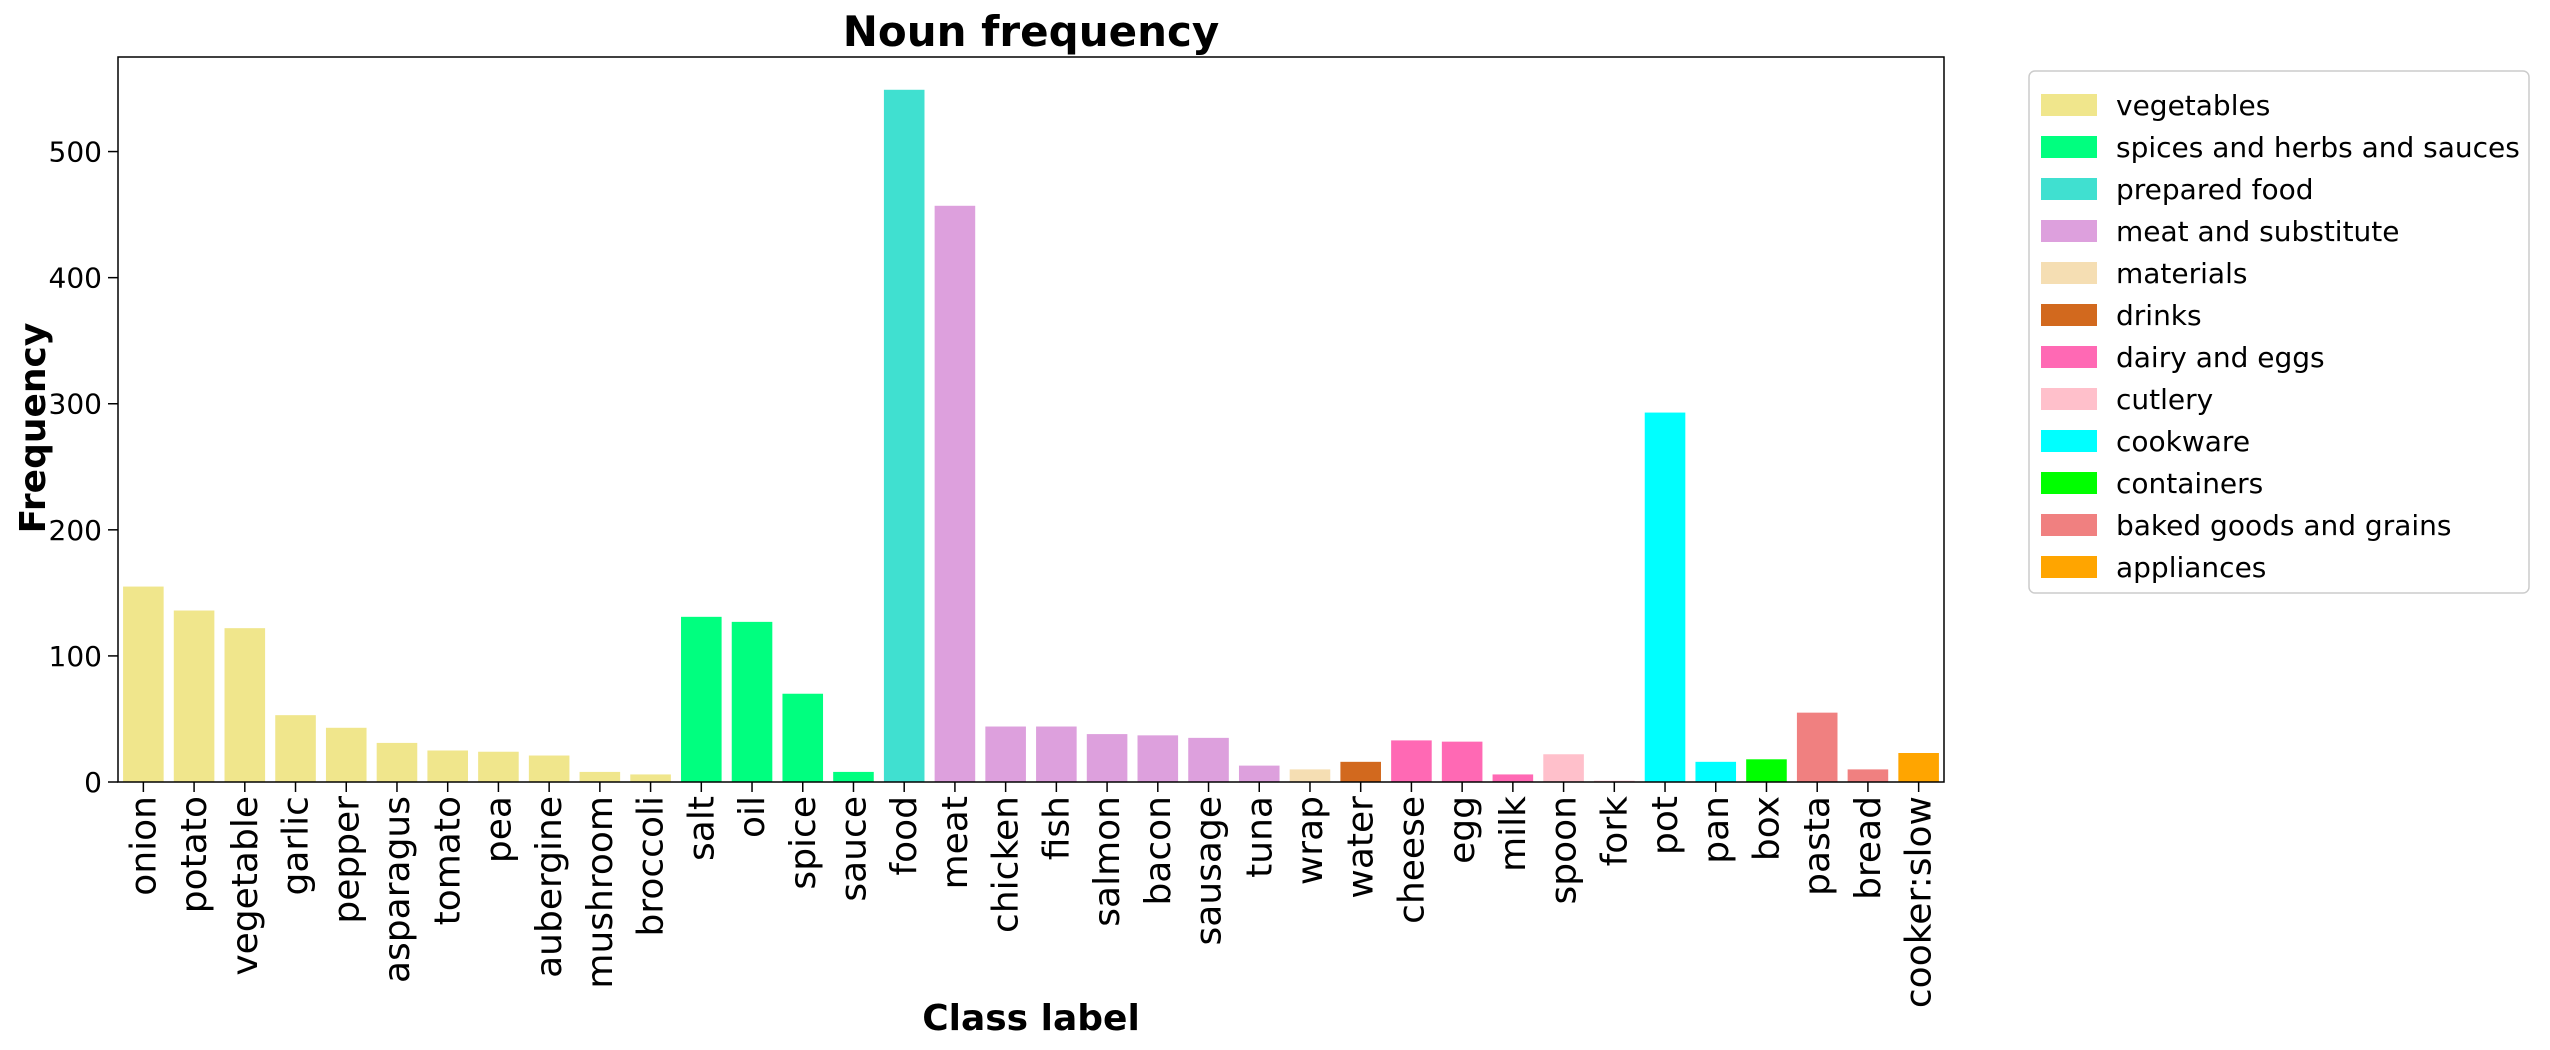 This screenshot has height=1050, width=2550. Describe the element at coordinates (1766, 770) in the screenshot. I see `bar-box` at that location.